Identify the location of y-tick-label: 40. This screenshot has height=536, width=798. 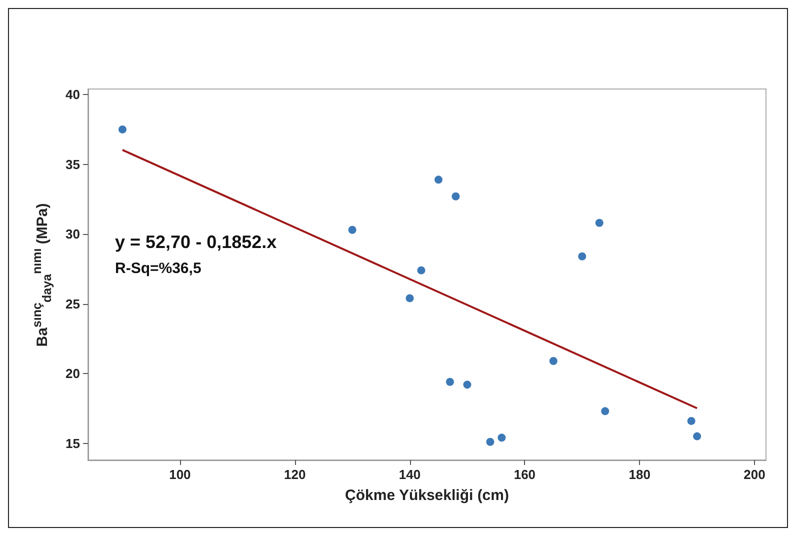
(73, 94).